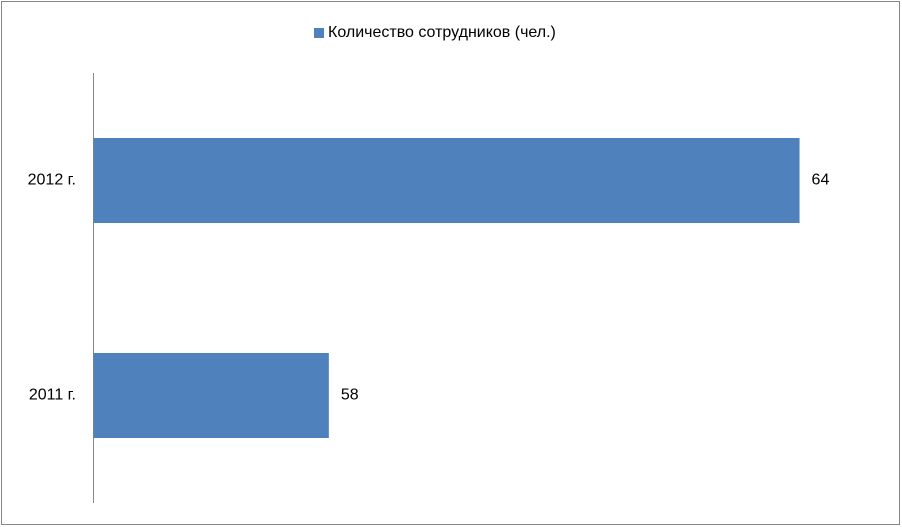 This screenshot has height=527, width=902. I want to click on data-label: 64, so click(821, 180).